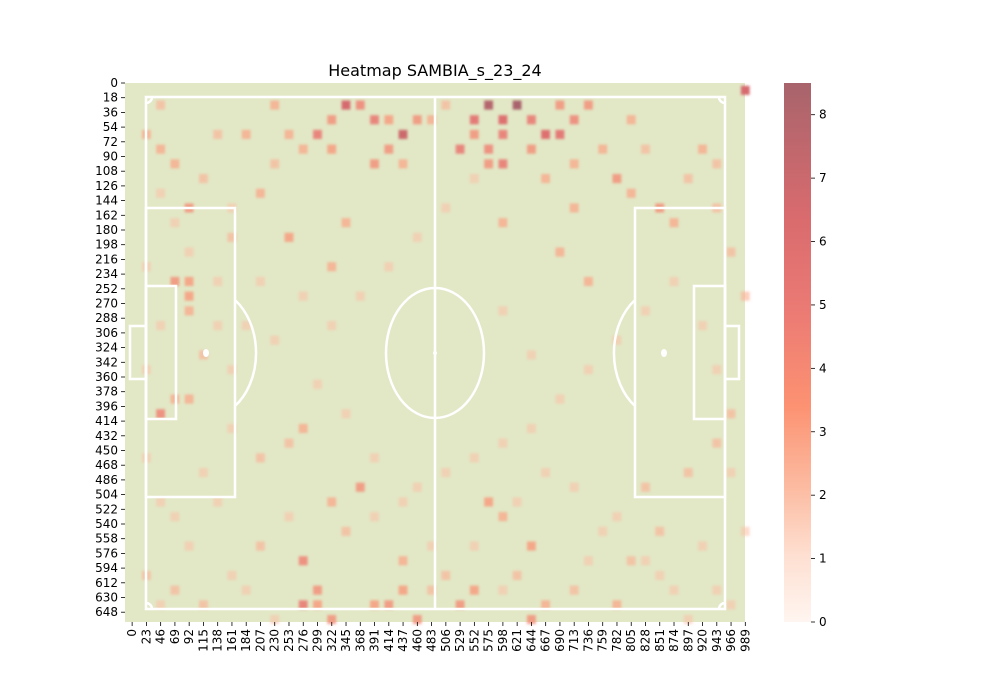 This screenshot has height=700, width=1000. What do you see at coordinates (360, 640) in the screenshot?
I see `x-tick-label: 368` at bounding box center [360, 640].